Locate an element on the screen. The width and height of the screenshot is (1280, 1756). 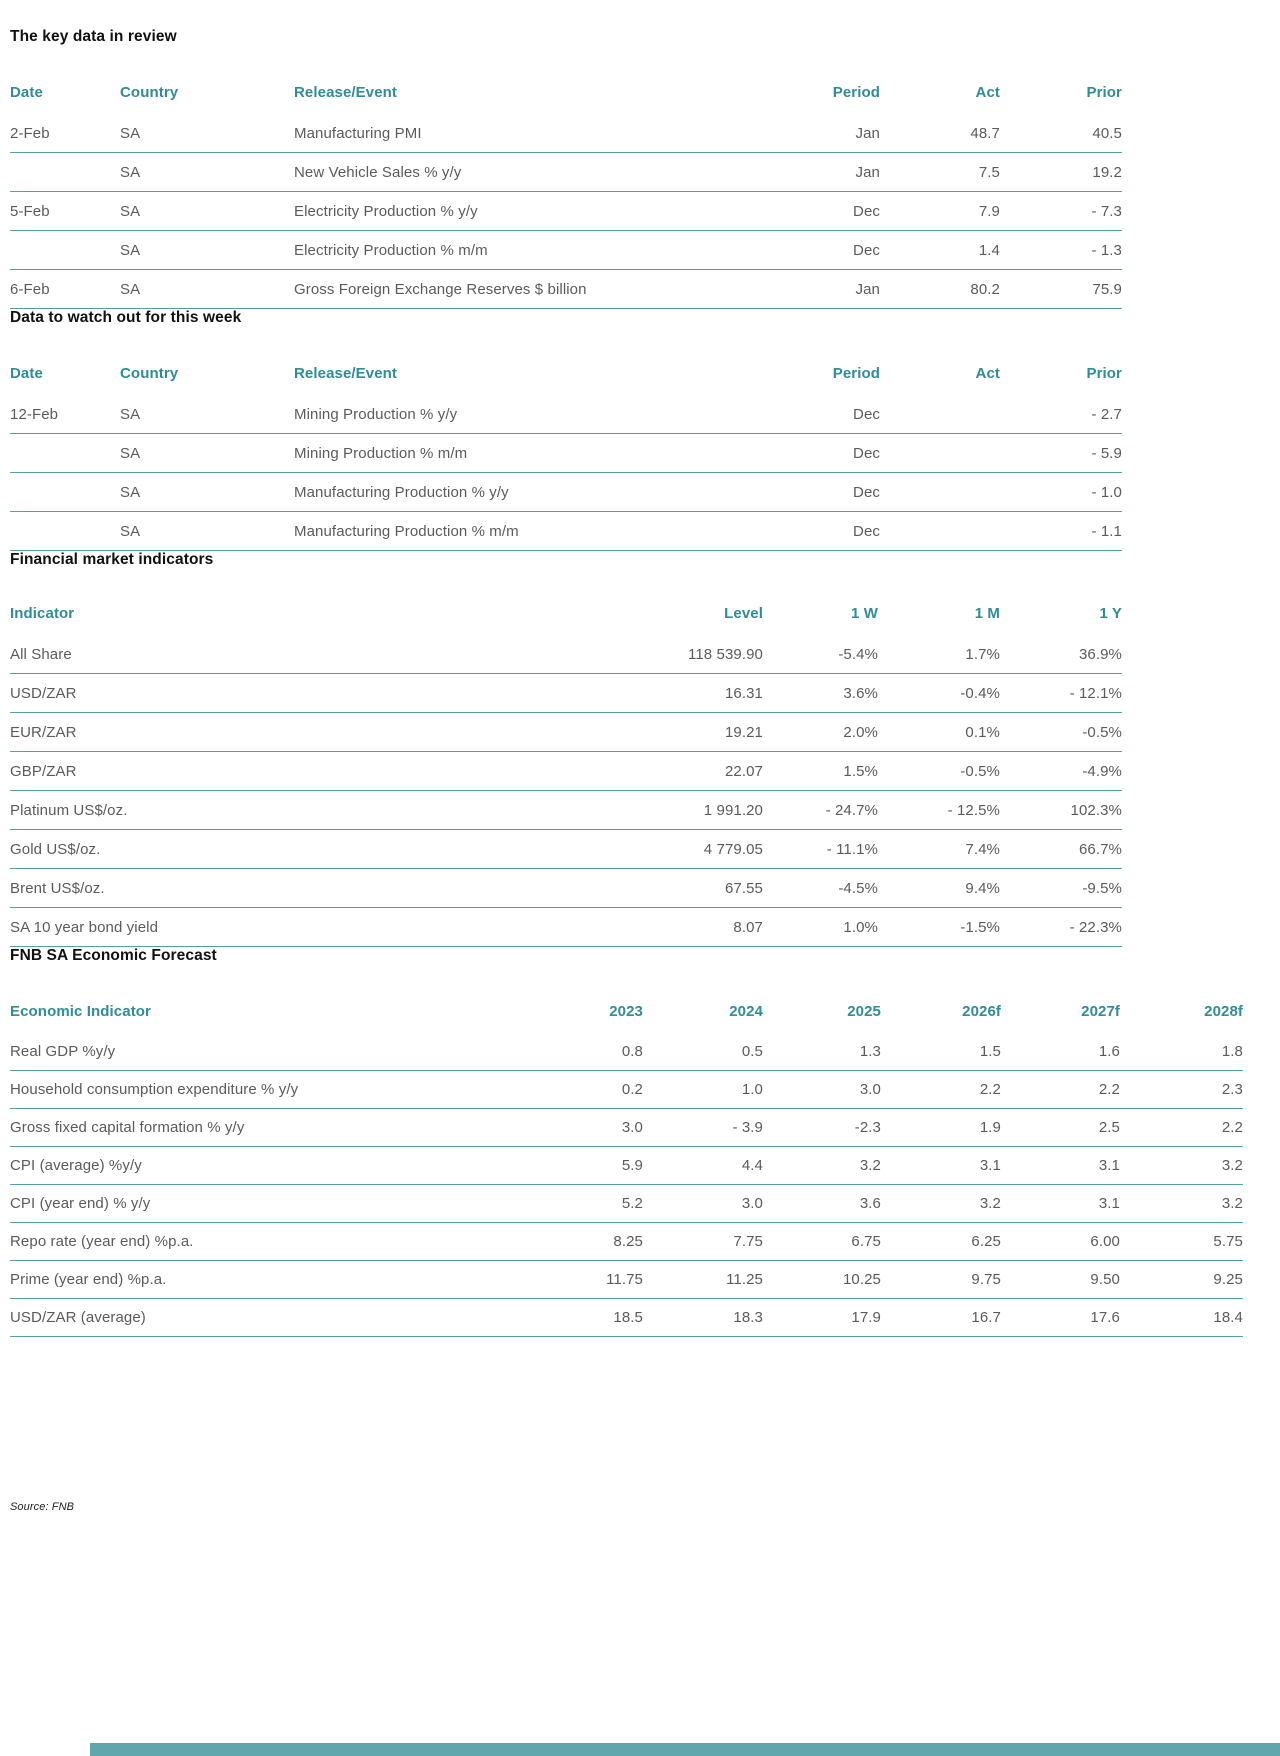
column-header: Economic Indicator is located at coordinates (80, 1011).